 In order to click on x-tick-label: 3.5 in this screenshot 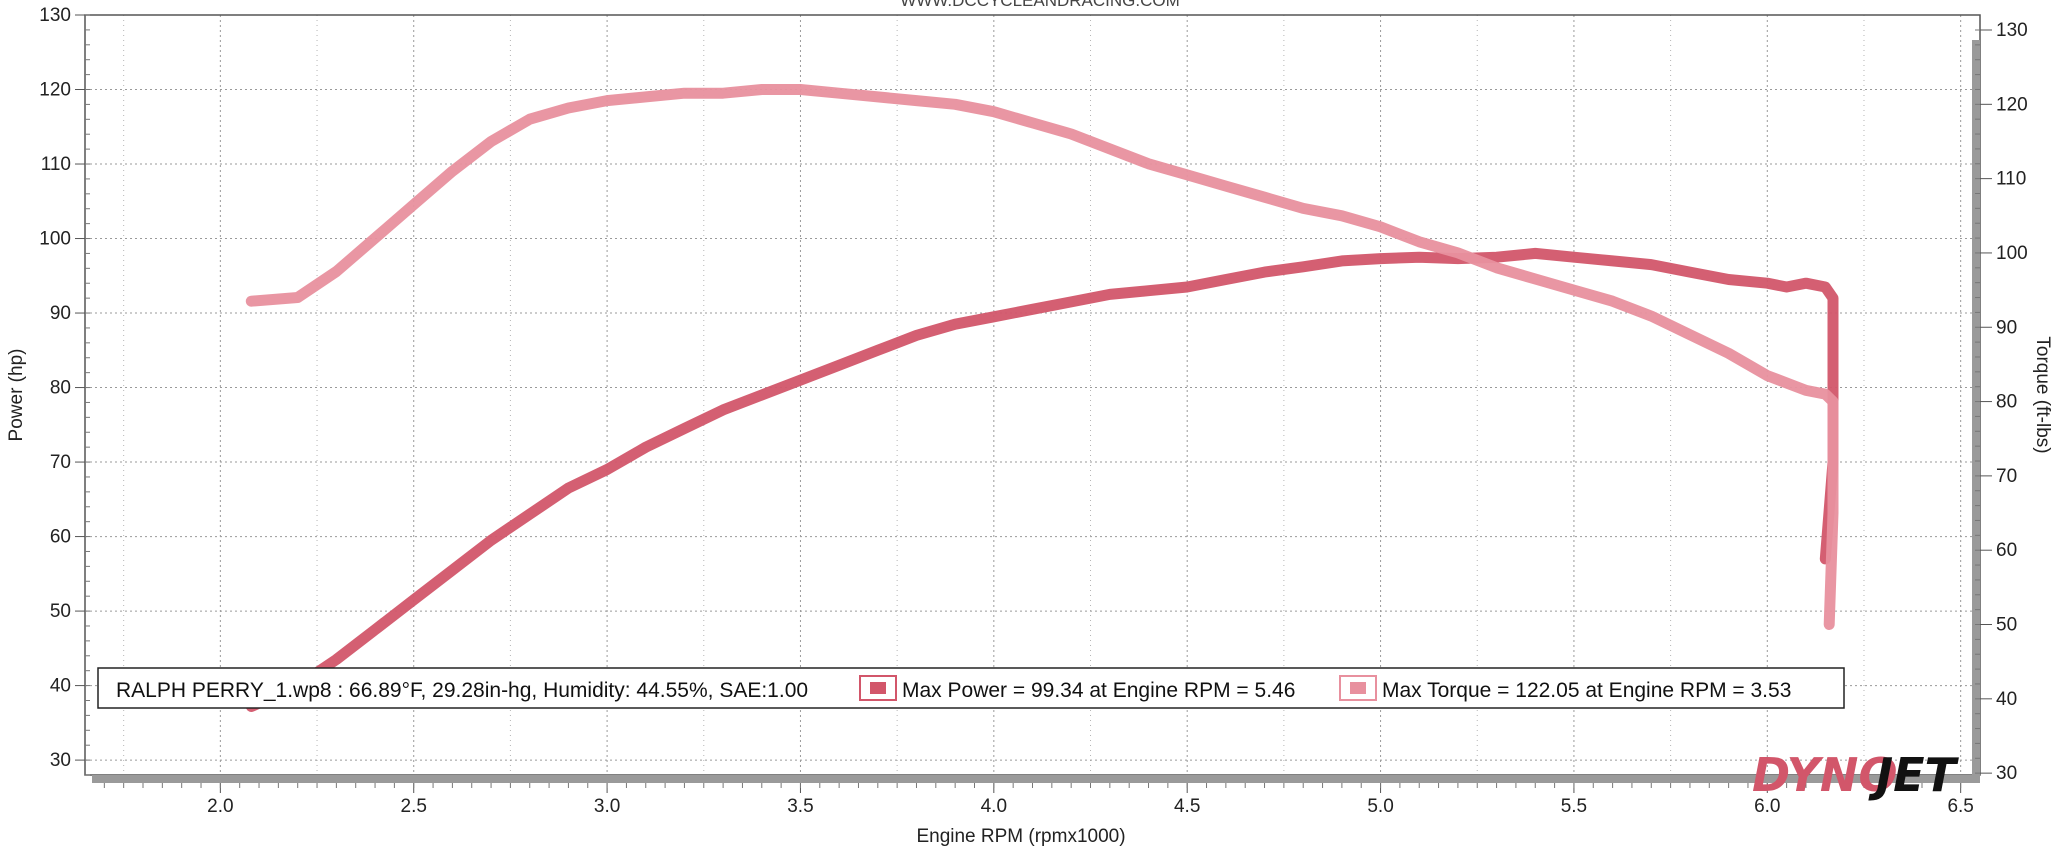, I will do `click(800, 806)`.